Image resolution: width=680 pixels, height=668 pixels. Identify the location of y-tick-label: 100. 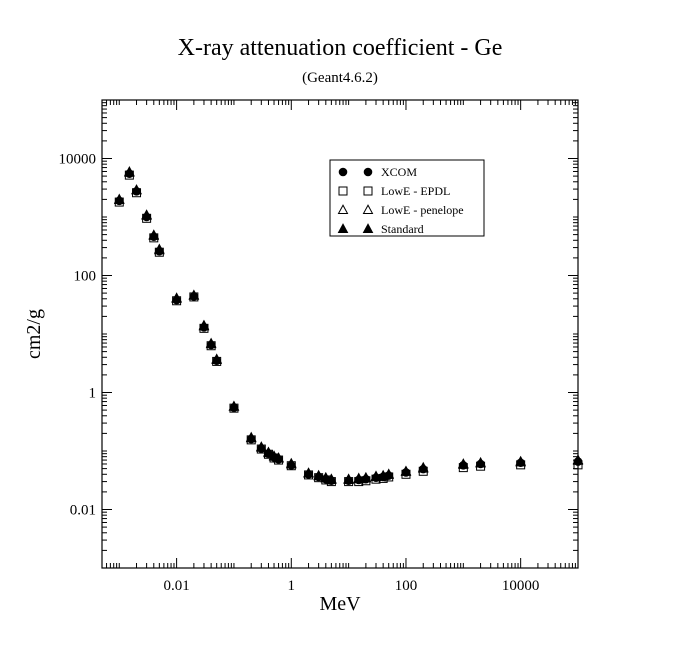
(85, 277).